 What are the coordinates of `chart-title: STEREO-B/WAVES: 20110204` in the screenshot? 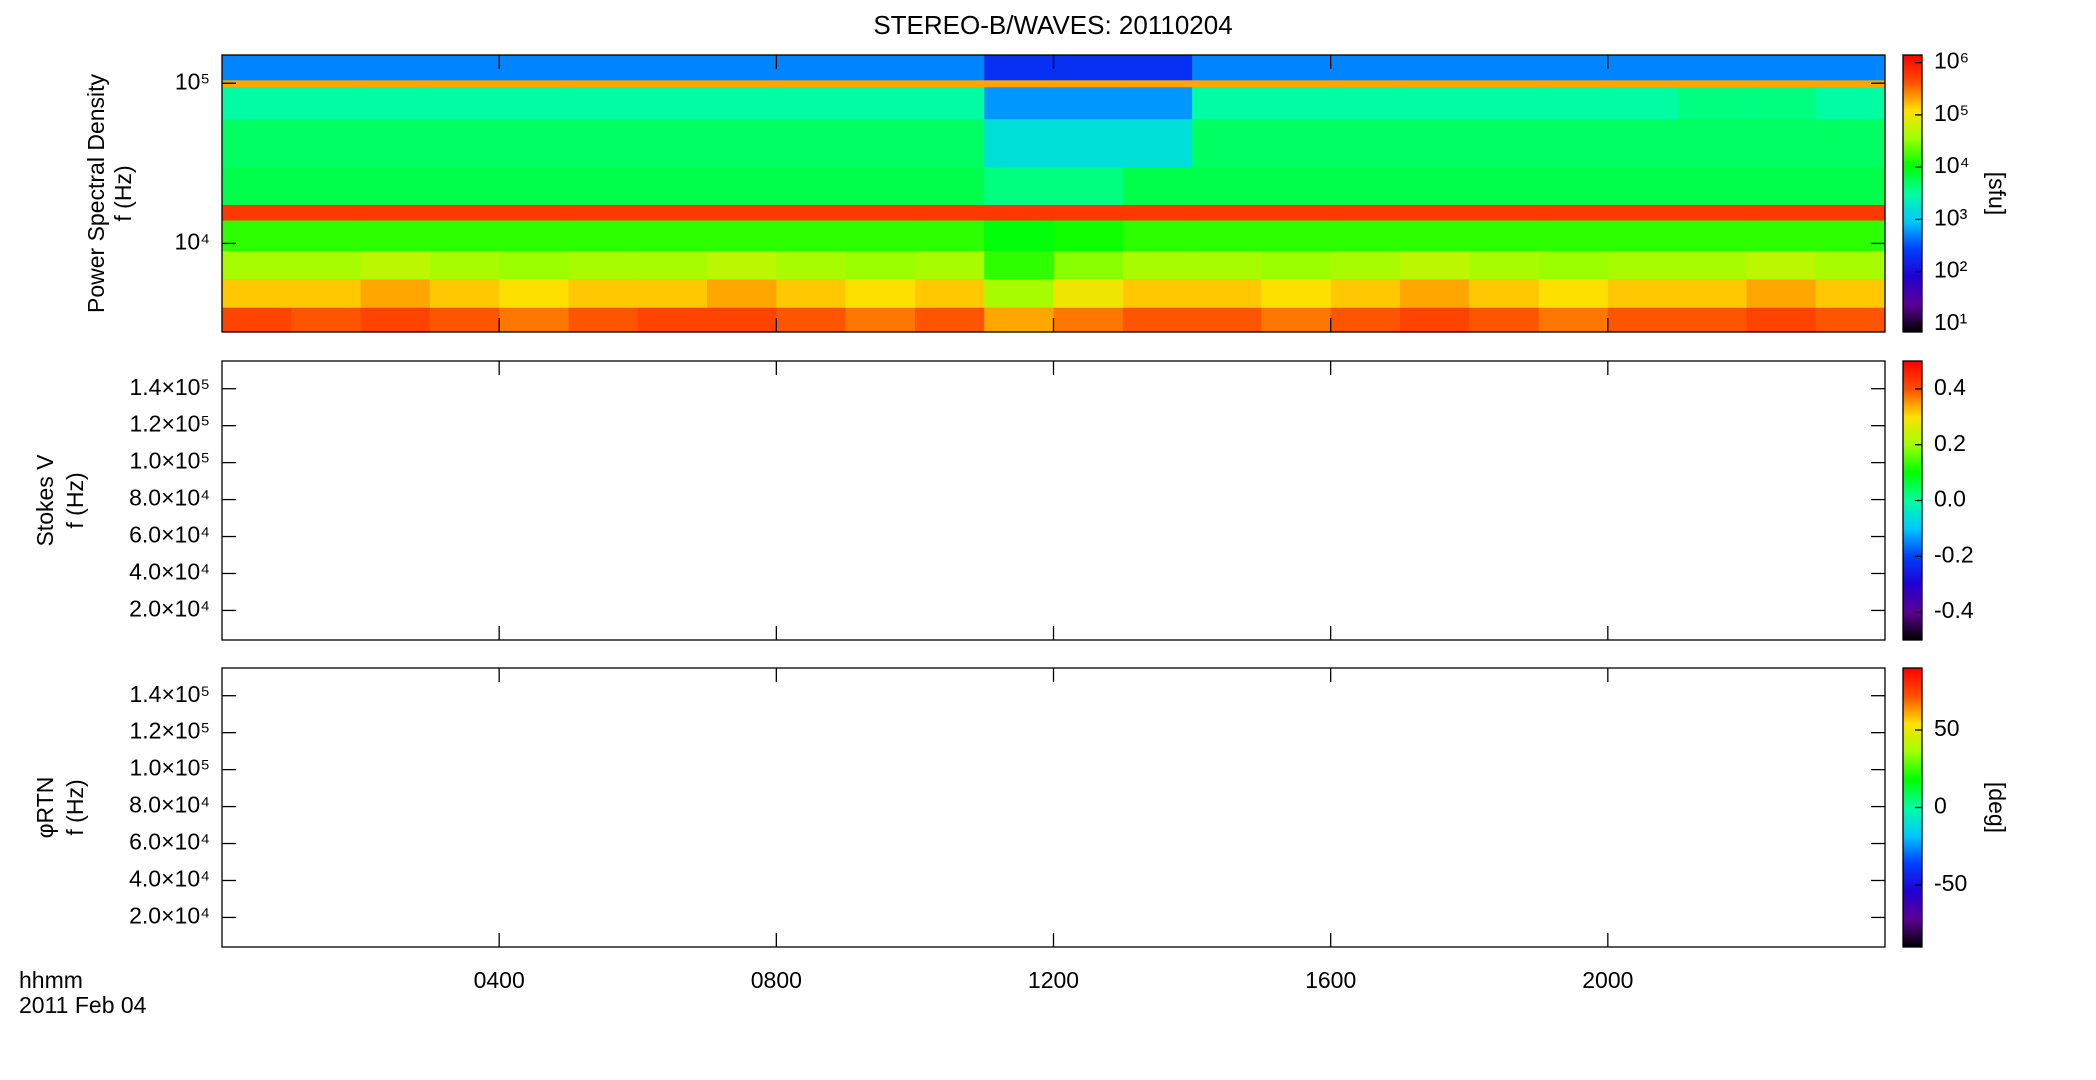 It's located at (1052, 25).